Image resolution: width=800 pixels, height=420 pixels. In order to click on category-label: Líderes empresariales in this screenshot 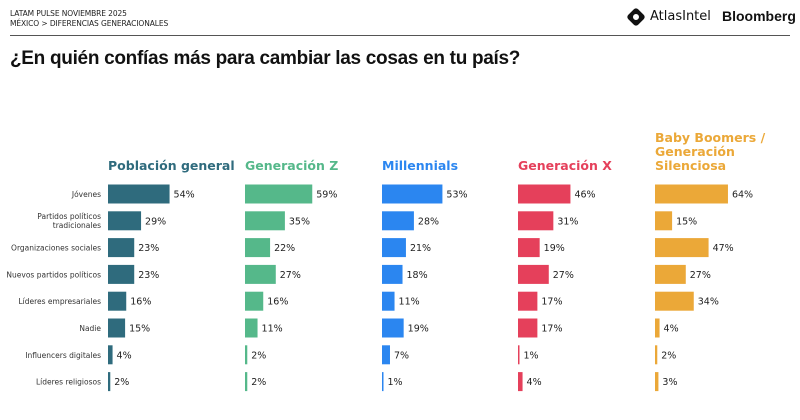, I will do `click(59, 301)`.